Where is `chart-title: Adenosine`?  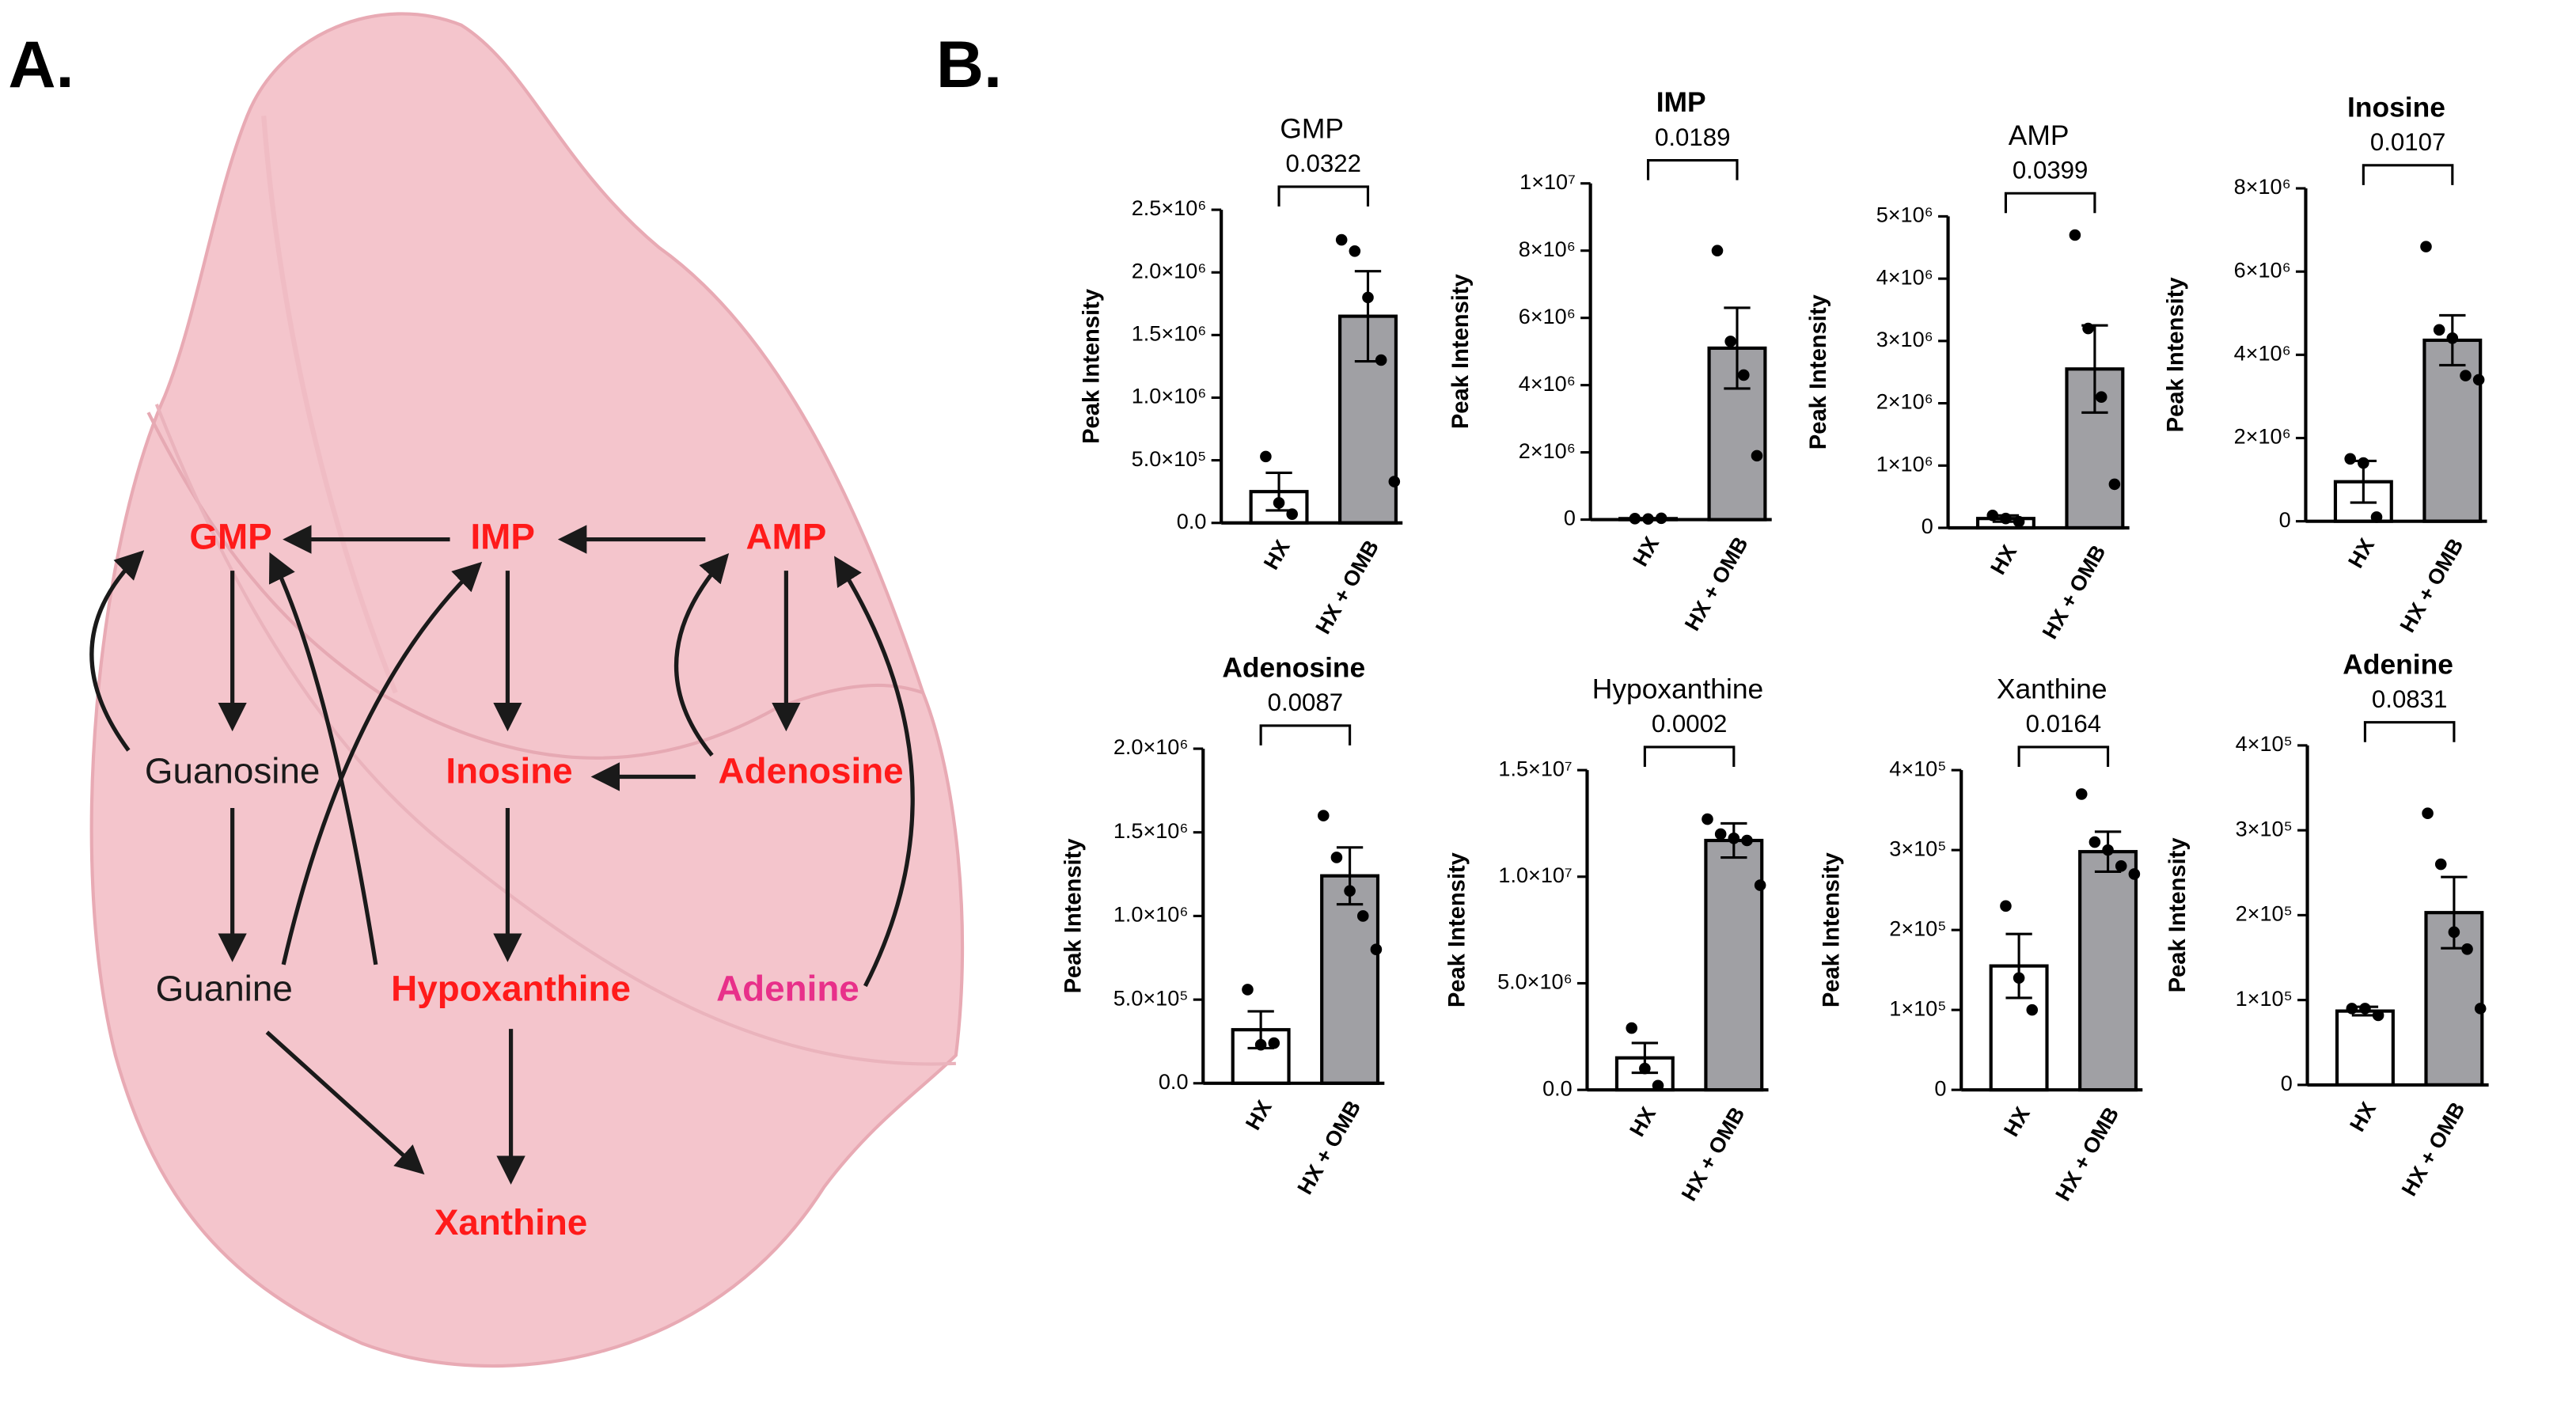 chart-title: Adenosine is located at coordinates (1293, 667).